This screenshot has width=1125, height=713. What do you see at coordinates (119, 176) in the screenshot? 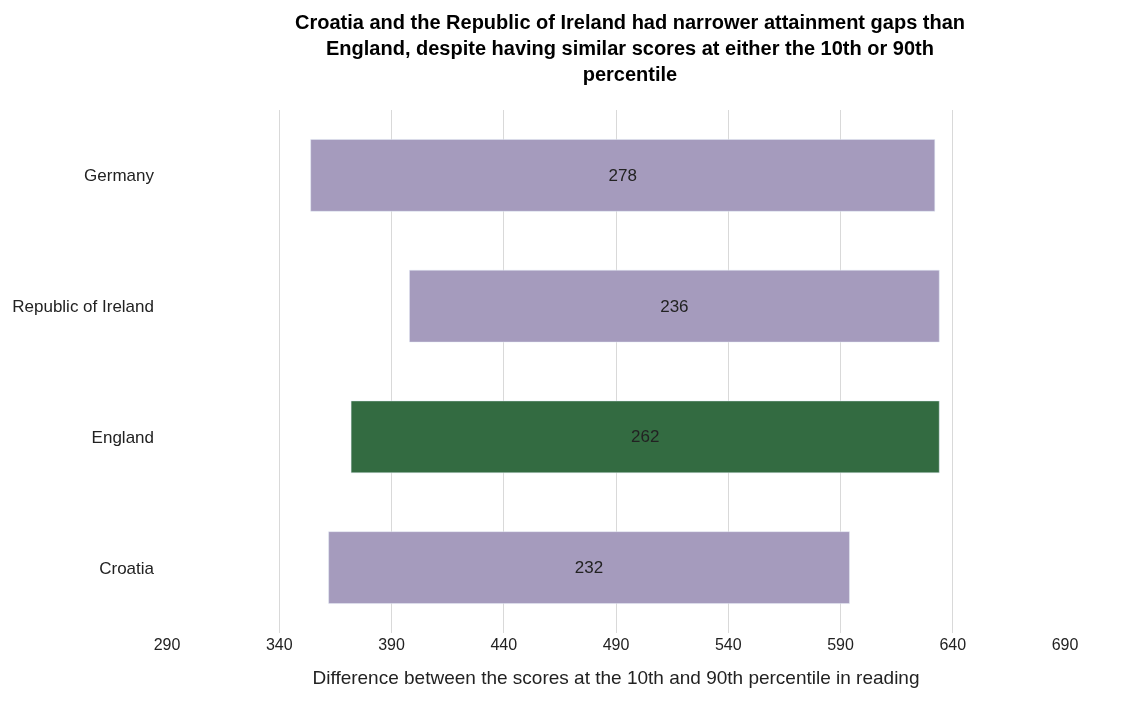
I see `y-tick-label: Germany` at bounding box center [119, 176].